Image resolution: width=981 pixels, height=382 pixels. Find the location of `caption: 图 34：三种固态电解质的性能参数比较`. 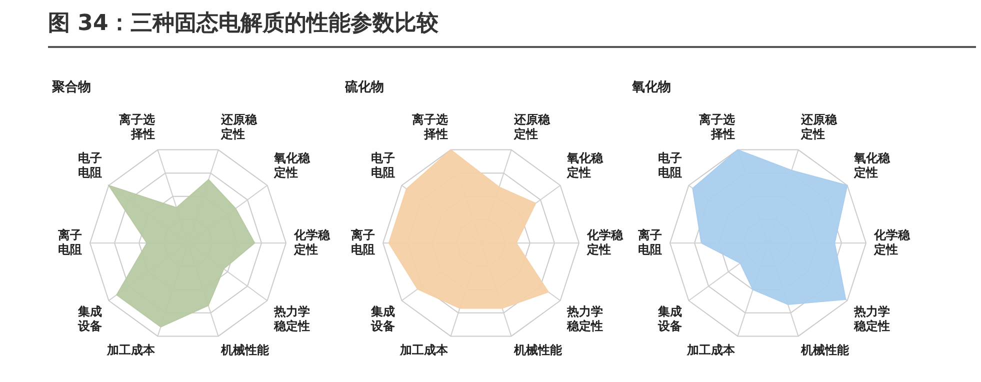

caption: 图 34：三种固态电解质的性能参数比较 is located at coordinates (512, 28).